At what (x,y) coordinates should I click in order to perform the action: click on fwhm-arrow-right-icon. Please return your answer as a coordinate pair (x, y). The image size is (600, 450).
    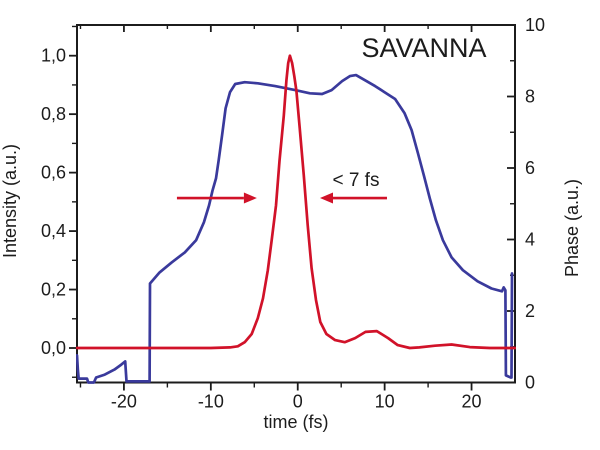
    Looking at the image, I should click on (216, 198).